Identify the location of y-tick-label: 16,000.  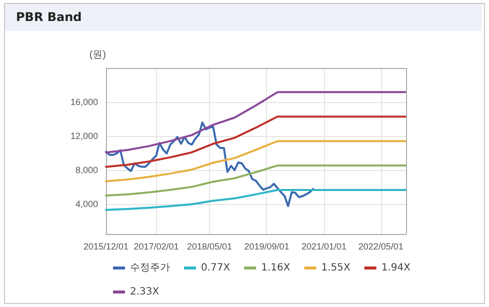
(84, 102).